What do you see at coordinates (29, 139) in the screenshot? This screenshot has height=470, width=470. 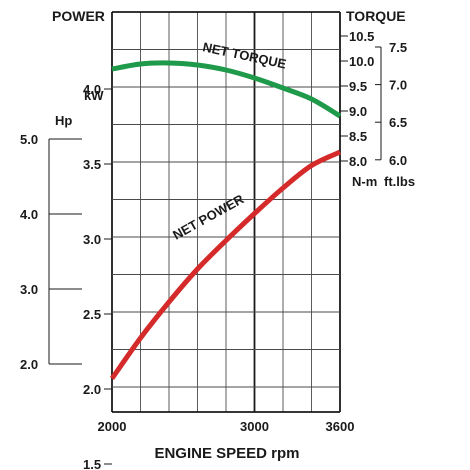 I see `hp-tick-label: 5.0` at bounding box center [29, 139].